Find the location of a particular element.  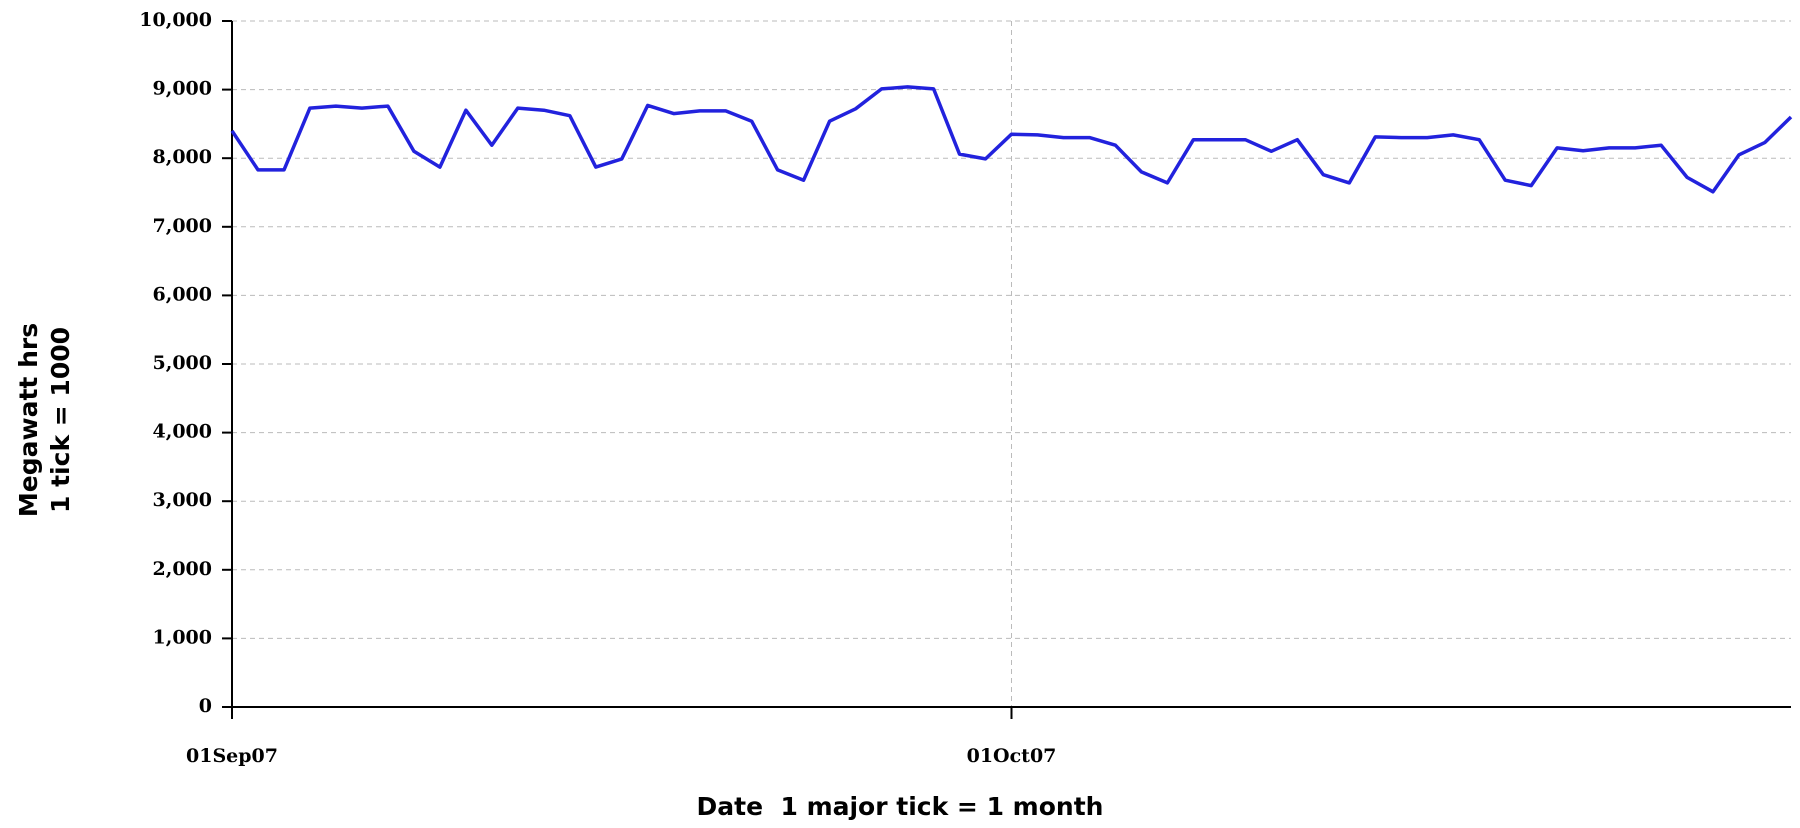

y-axis-label: Megawatt hrs is located at coordinates (28, 420).